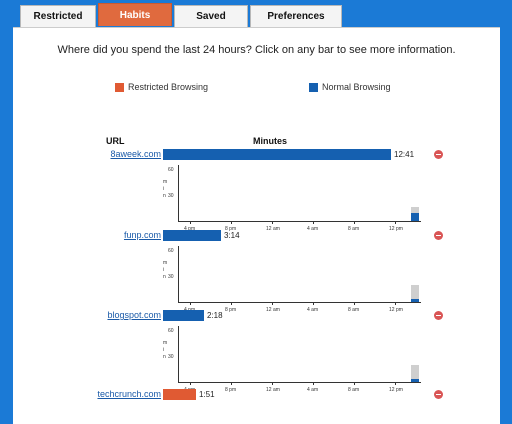 The width and height of the screenshot is (512, 424). I want to click on minutes-column-header: Minutes, so click(270, 141).